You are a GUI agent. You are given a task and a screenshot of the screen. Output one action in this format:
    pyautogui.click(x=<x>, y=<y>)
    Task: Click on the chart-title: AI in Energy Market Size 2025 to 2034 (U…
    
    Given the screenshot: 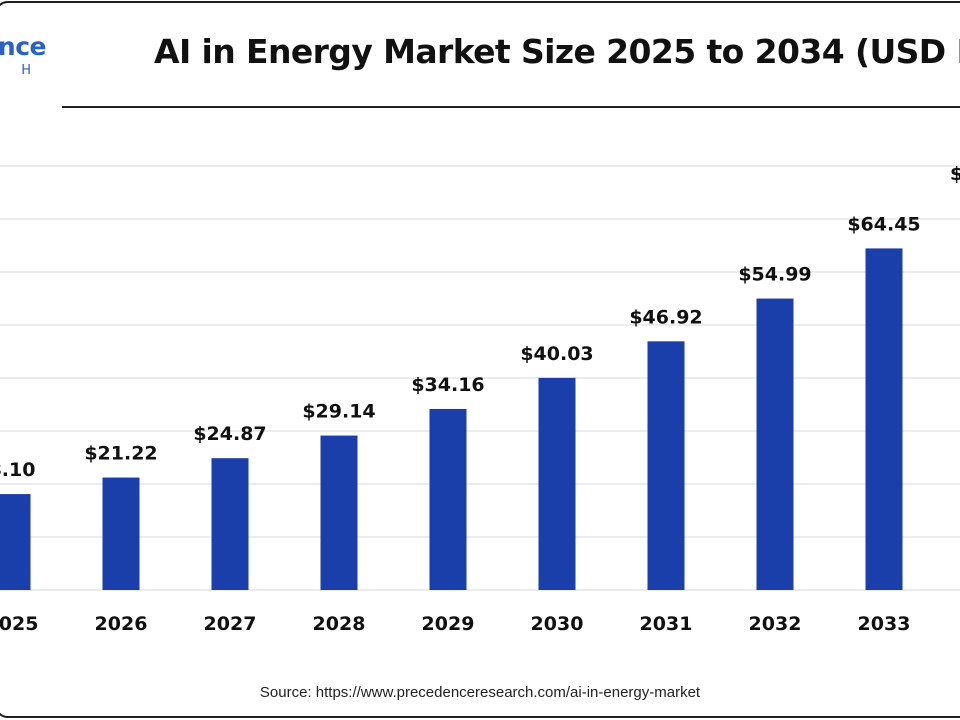 What is the action you would take?
    pyautogui.click(x=557, y=51)
    